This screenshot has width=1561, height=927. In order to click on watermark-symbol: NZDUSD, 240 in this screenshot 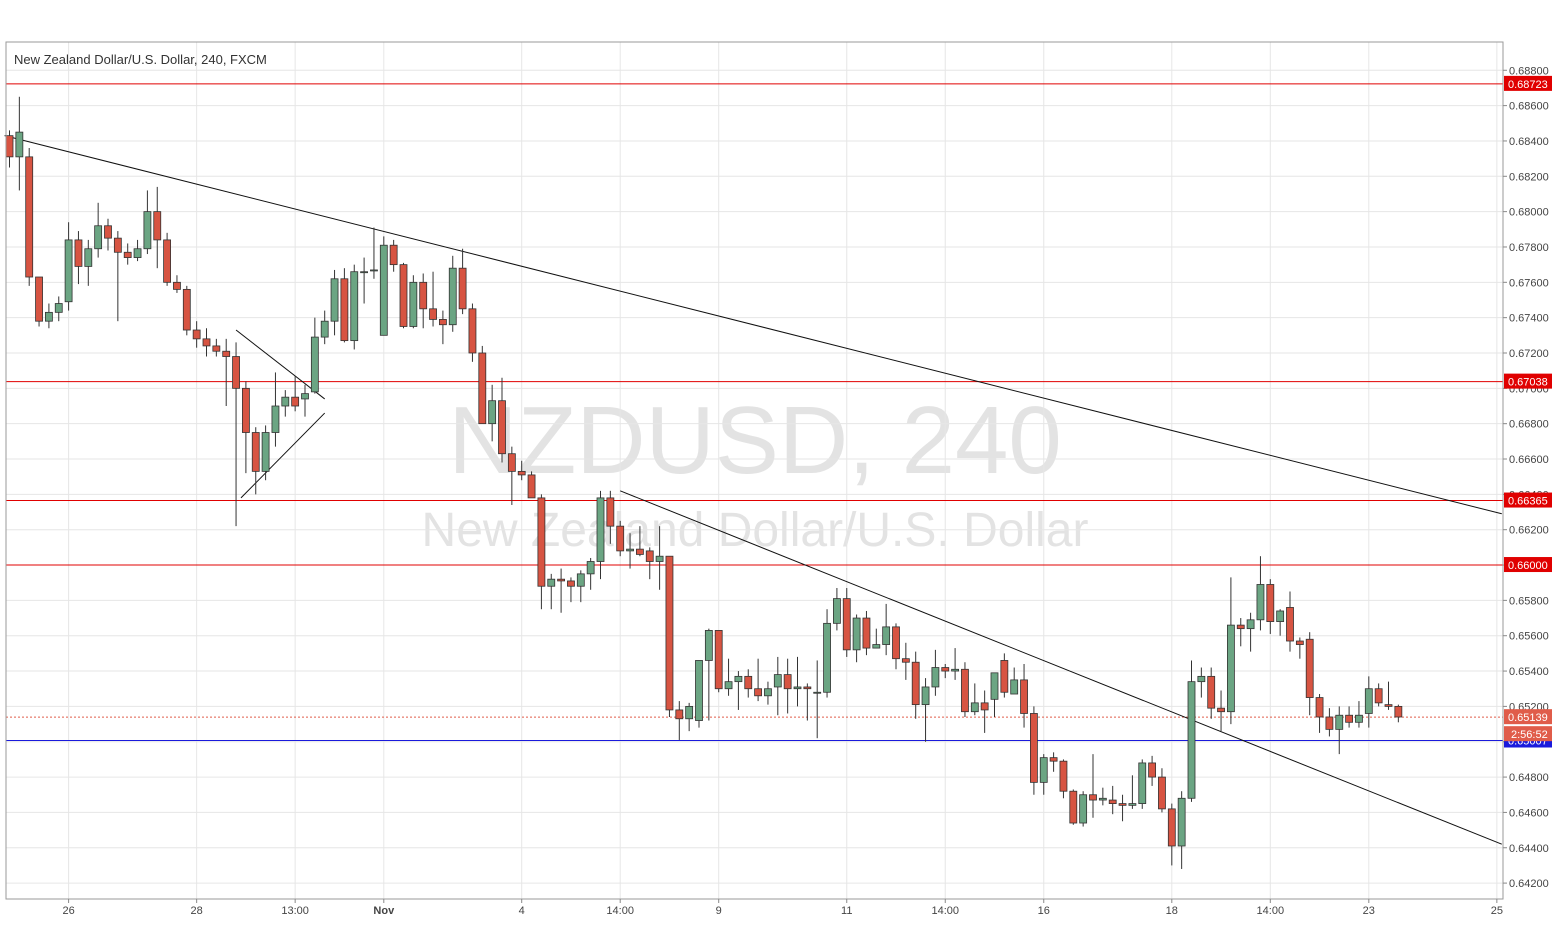, I will do `click(755, 440)`.